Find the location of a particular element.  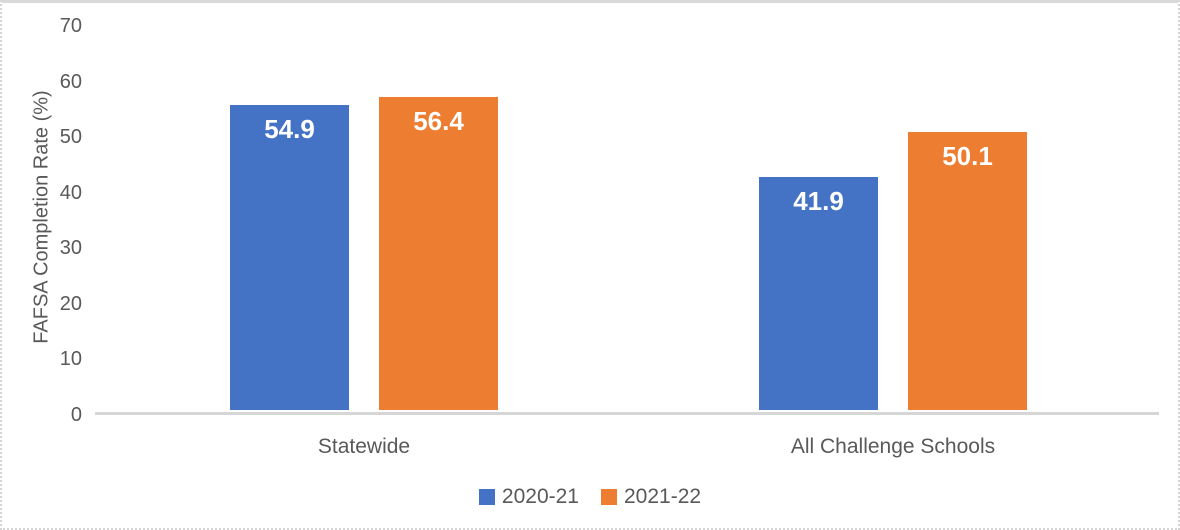

bar-value-label: 50.1 is located at coordinates (967, 156).